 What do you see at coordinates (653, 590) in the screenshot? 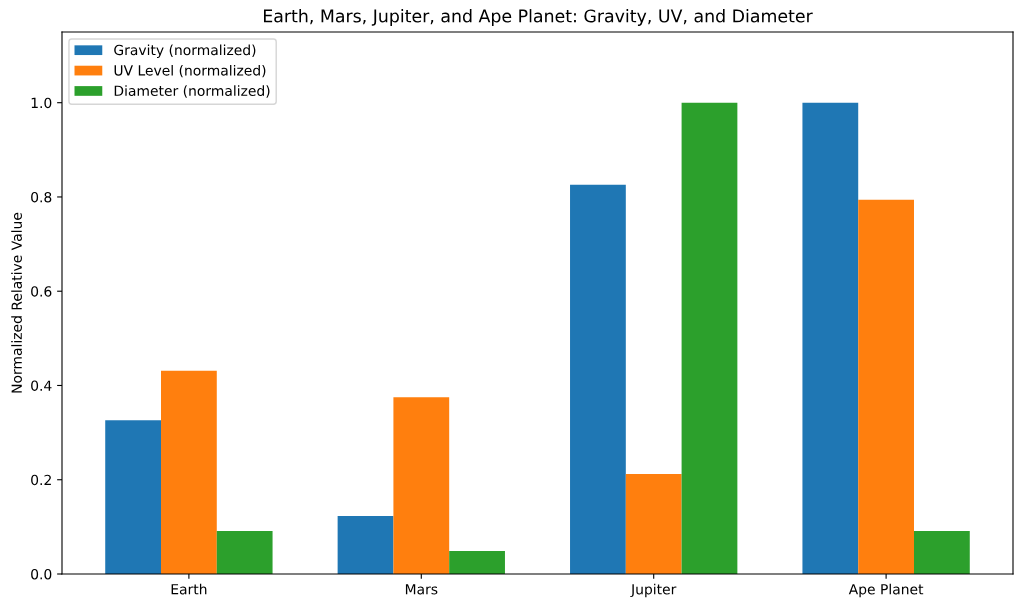
I see `x-tick-label: Jupiter` at bounding box center [653, 590].